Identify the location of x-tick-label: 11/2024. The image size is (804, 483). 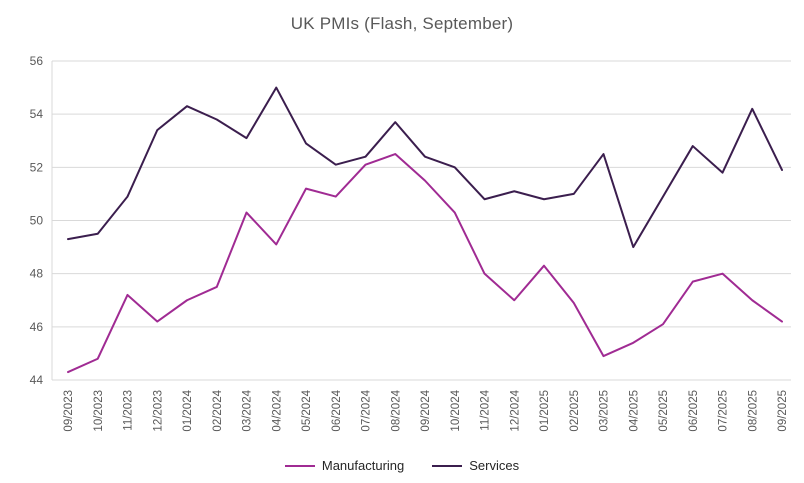
(486, 409).